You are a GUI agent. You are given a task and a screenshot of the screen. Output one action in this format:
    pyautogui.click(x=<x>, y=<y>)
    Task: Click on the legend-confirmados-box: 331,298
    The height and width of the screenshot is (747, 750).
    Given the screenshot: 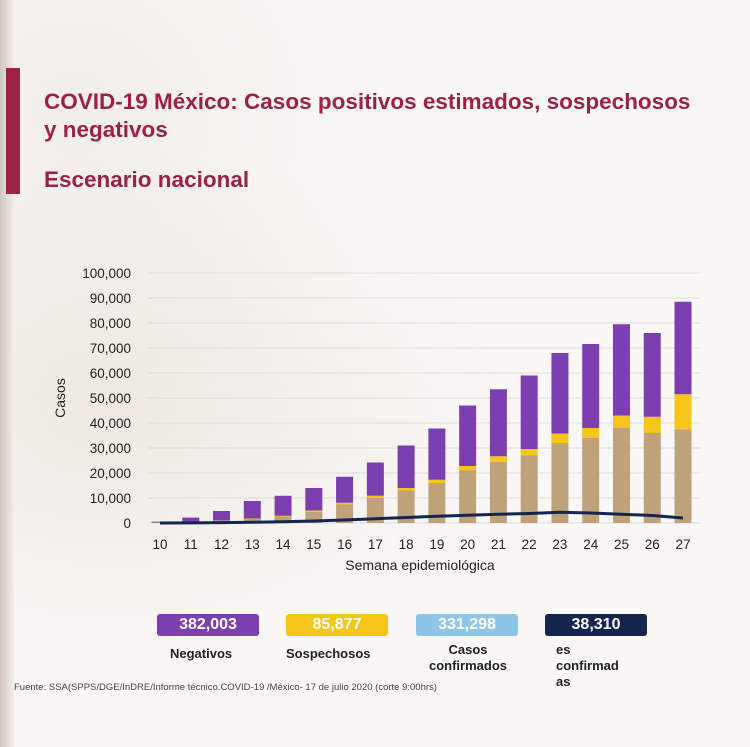 What is the action you would take?
    pyautogui.click(x=467, y=625)
    